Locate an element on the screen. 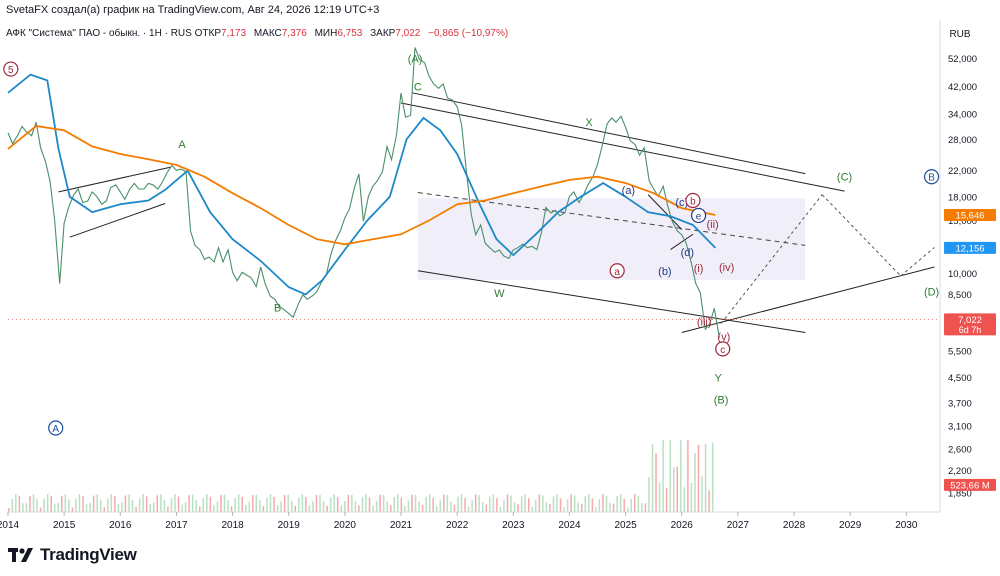 The image size is (1000, 576). y-tick-label: 5,500 is located at coordinates (960, 352).